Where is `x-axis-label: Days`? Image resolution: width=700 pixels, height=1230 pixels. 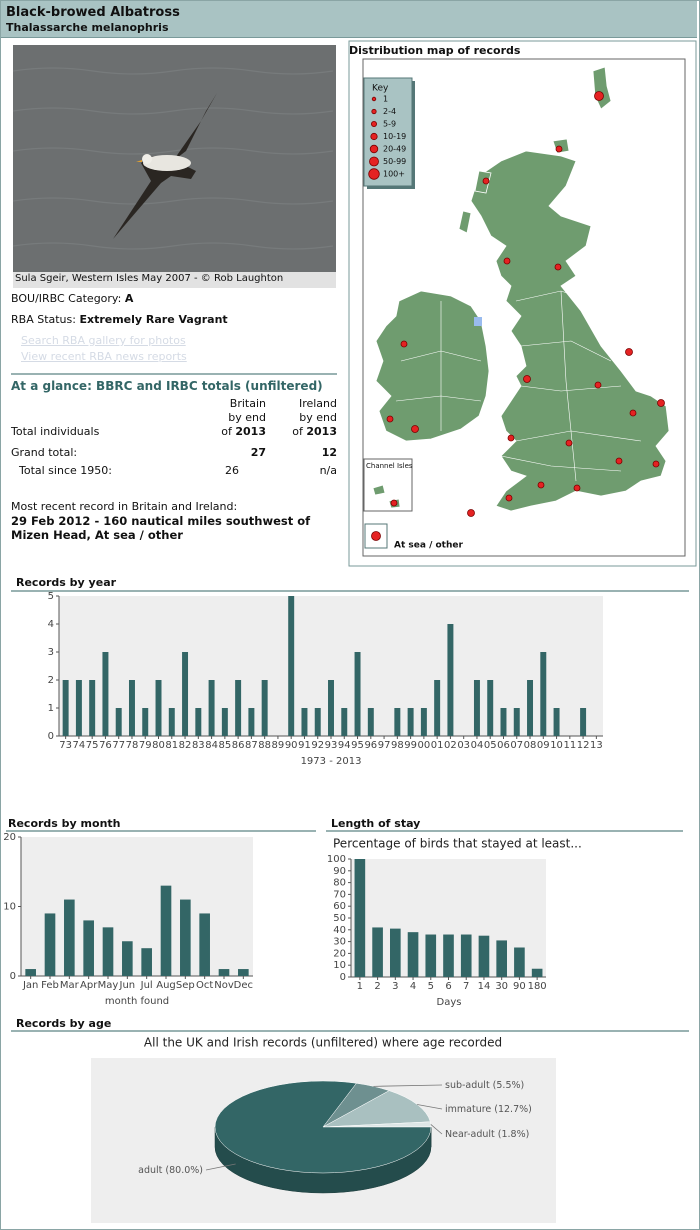 x-axis-label: Days is located at coordinates (449, 1002).